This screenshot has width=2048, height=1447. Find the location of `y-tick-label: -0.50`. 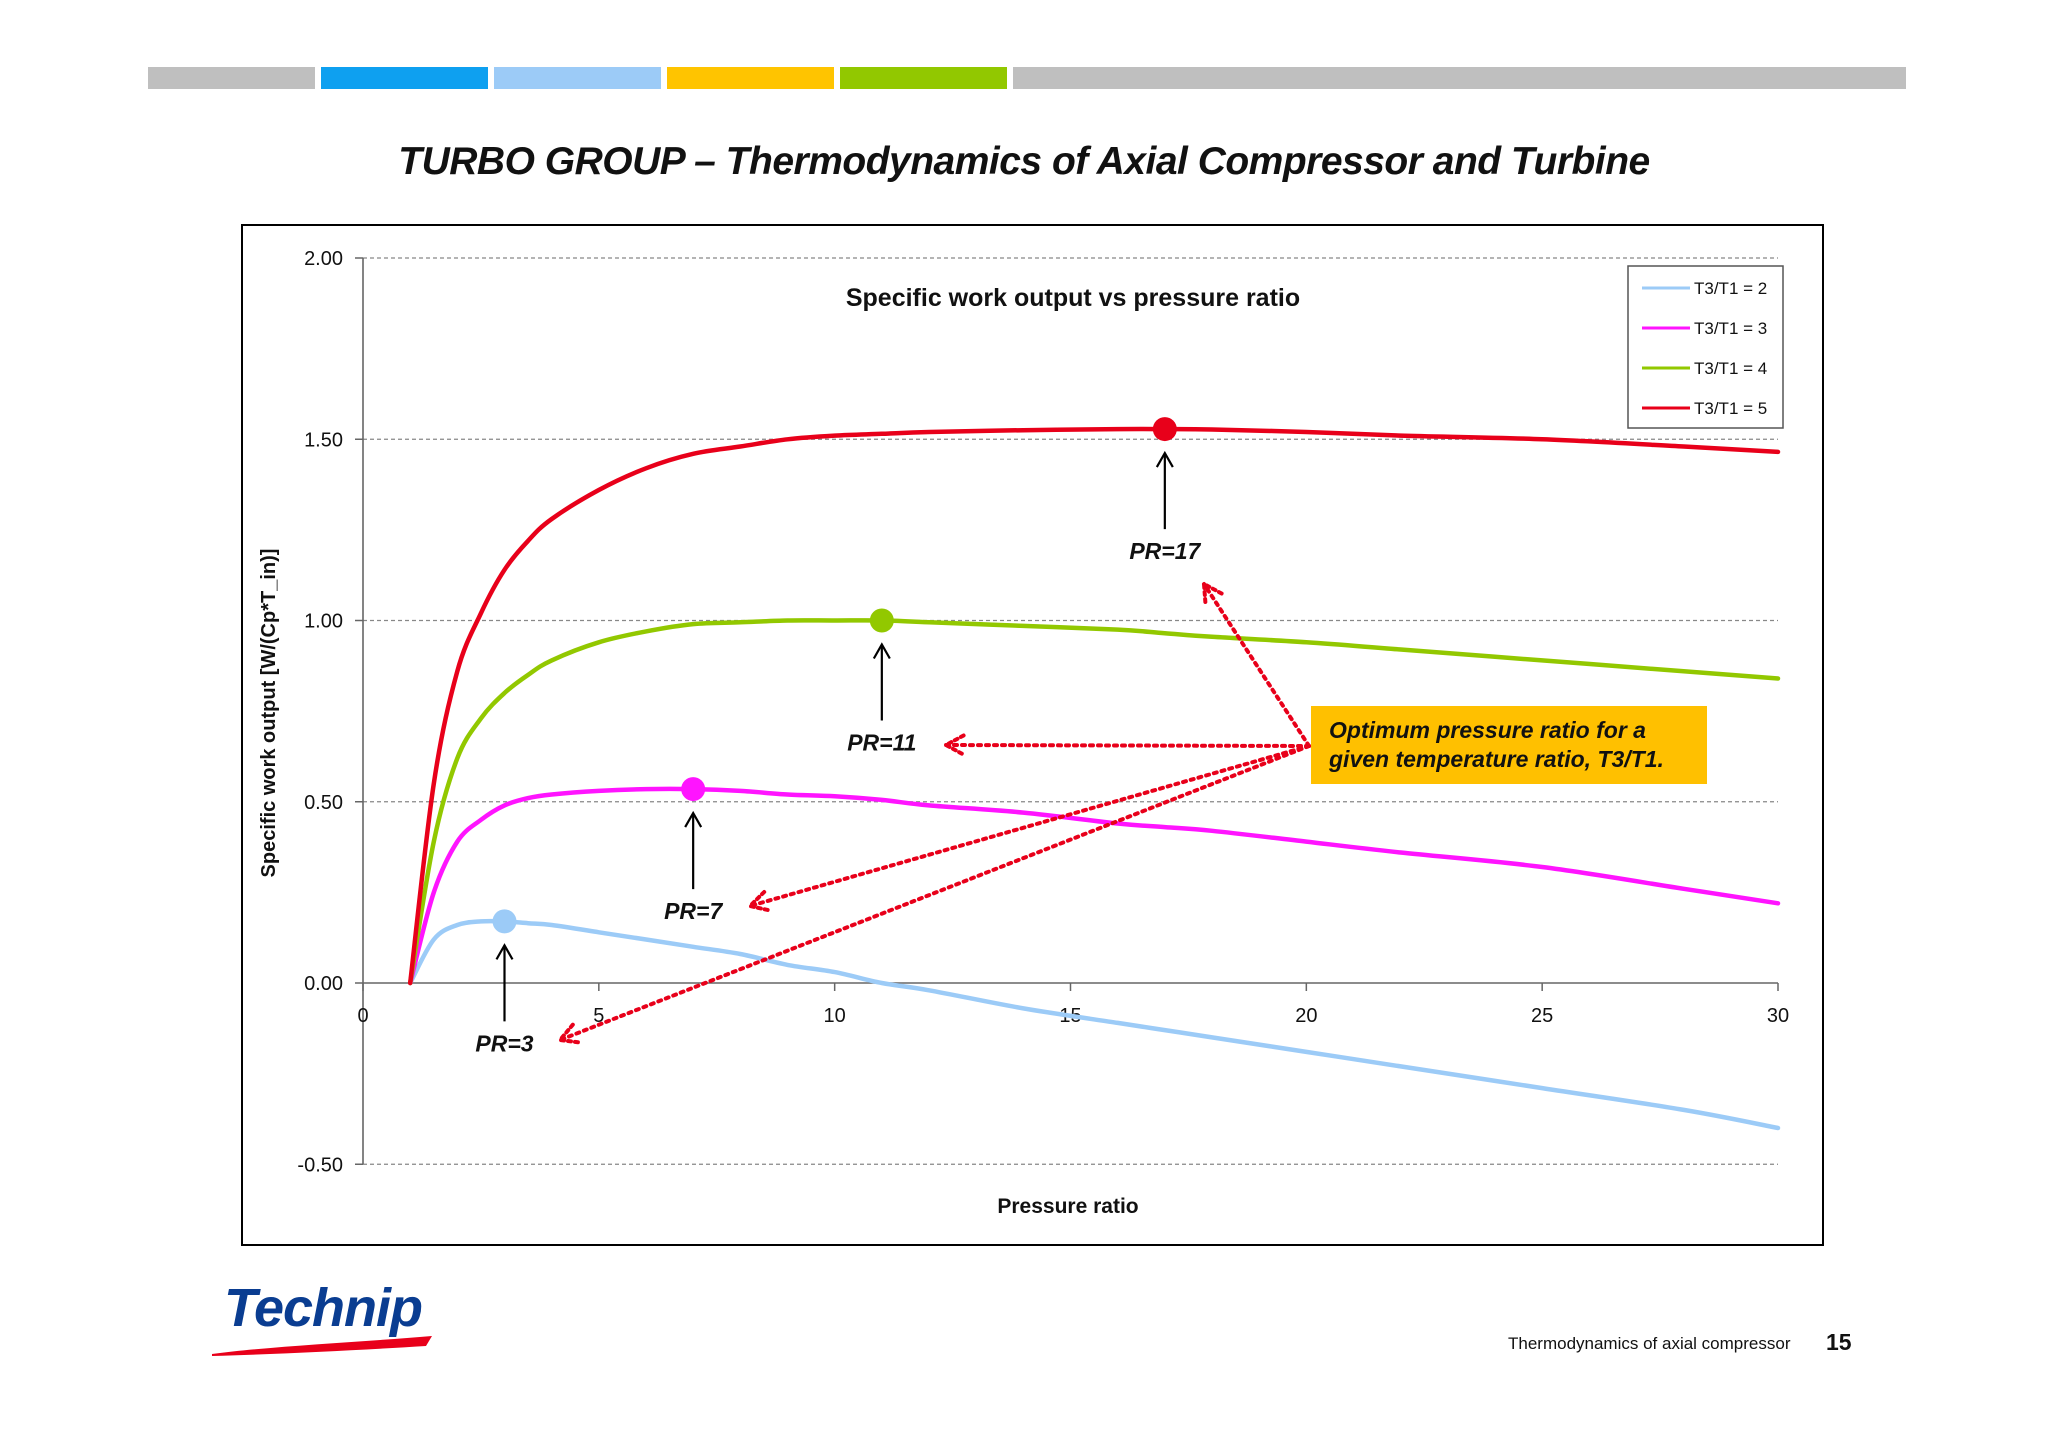

y-tick-label: -0.50 is located at coordinates (320, 1165).